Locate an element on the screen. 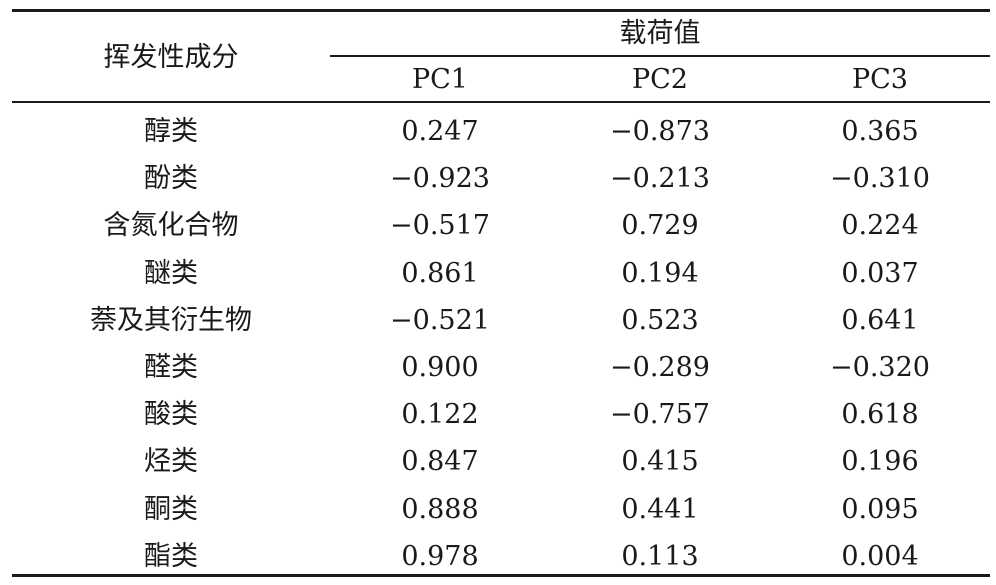  loading-value-pc2: 0.729 is located at coordinates (660, 226).